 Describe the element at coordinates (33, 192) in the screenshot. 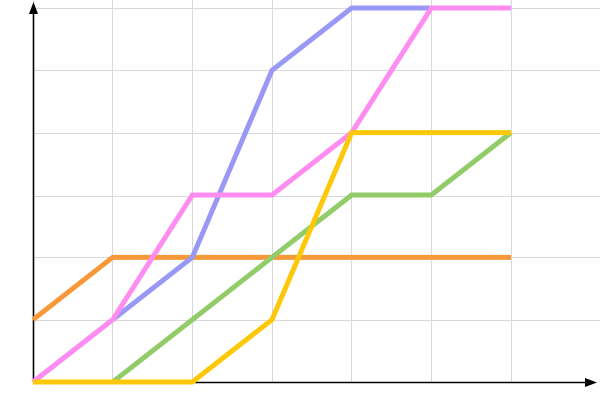

I see `y-axis` at that location.